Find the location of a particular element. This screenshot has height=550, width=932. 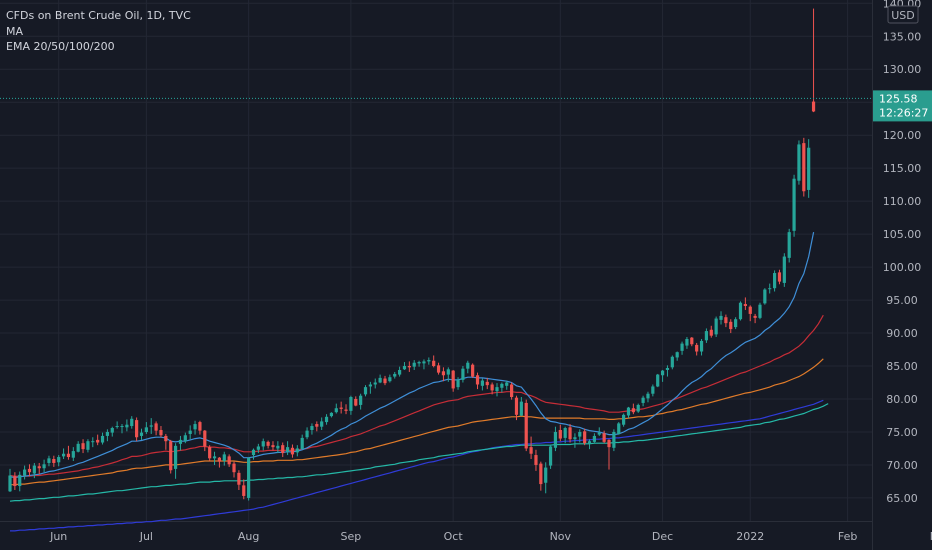

symbol-title: CFDs on Brent Crude Oil, 1D, TVC is located at coordinates (98, 15).